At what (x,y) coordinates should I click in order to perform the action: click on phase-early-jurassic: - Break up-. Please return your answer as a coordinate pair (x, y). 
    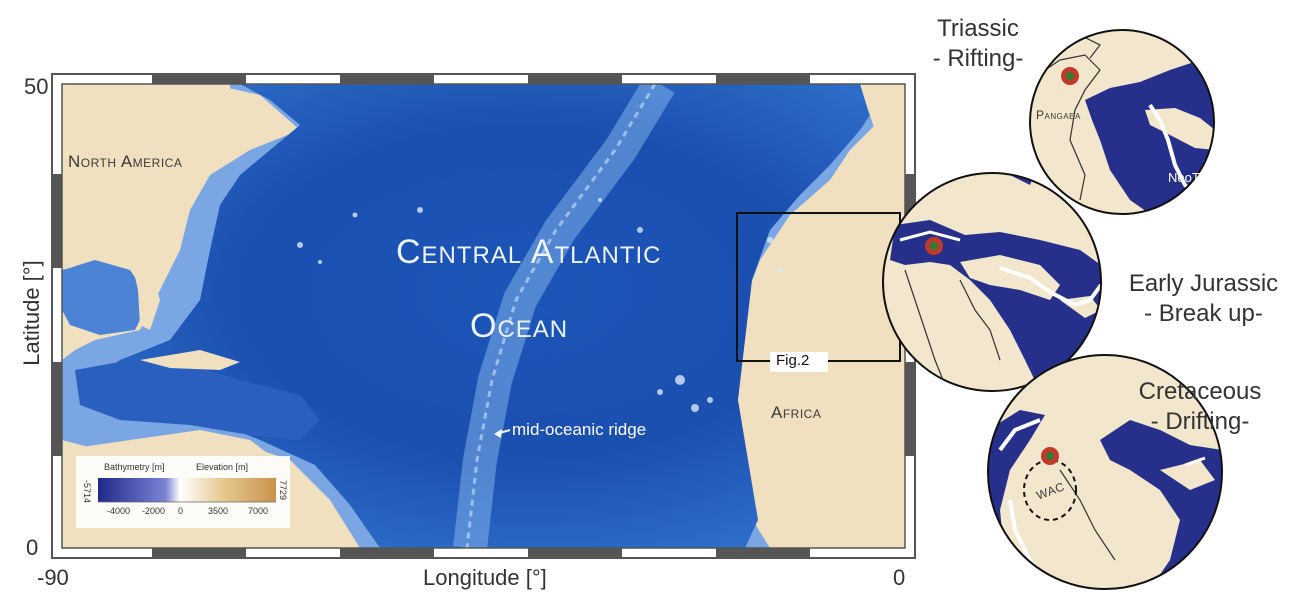
    Looking at the image, I should click on (1203, 313).